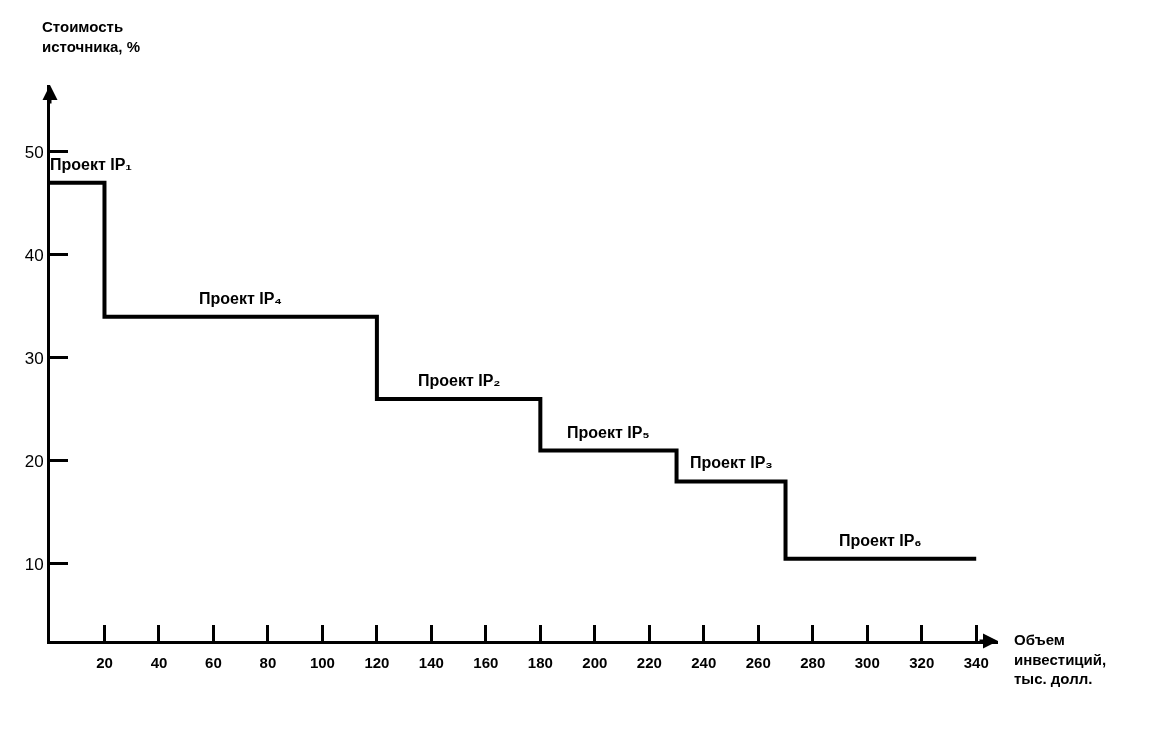 This screenshot has width=1158, height=733. I want to click on annotation: Проект IP₁, so click(91, 164).